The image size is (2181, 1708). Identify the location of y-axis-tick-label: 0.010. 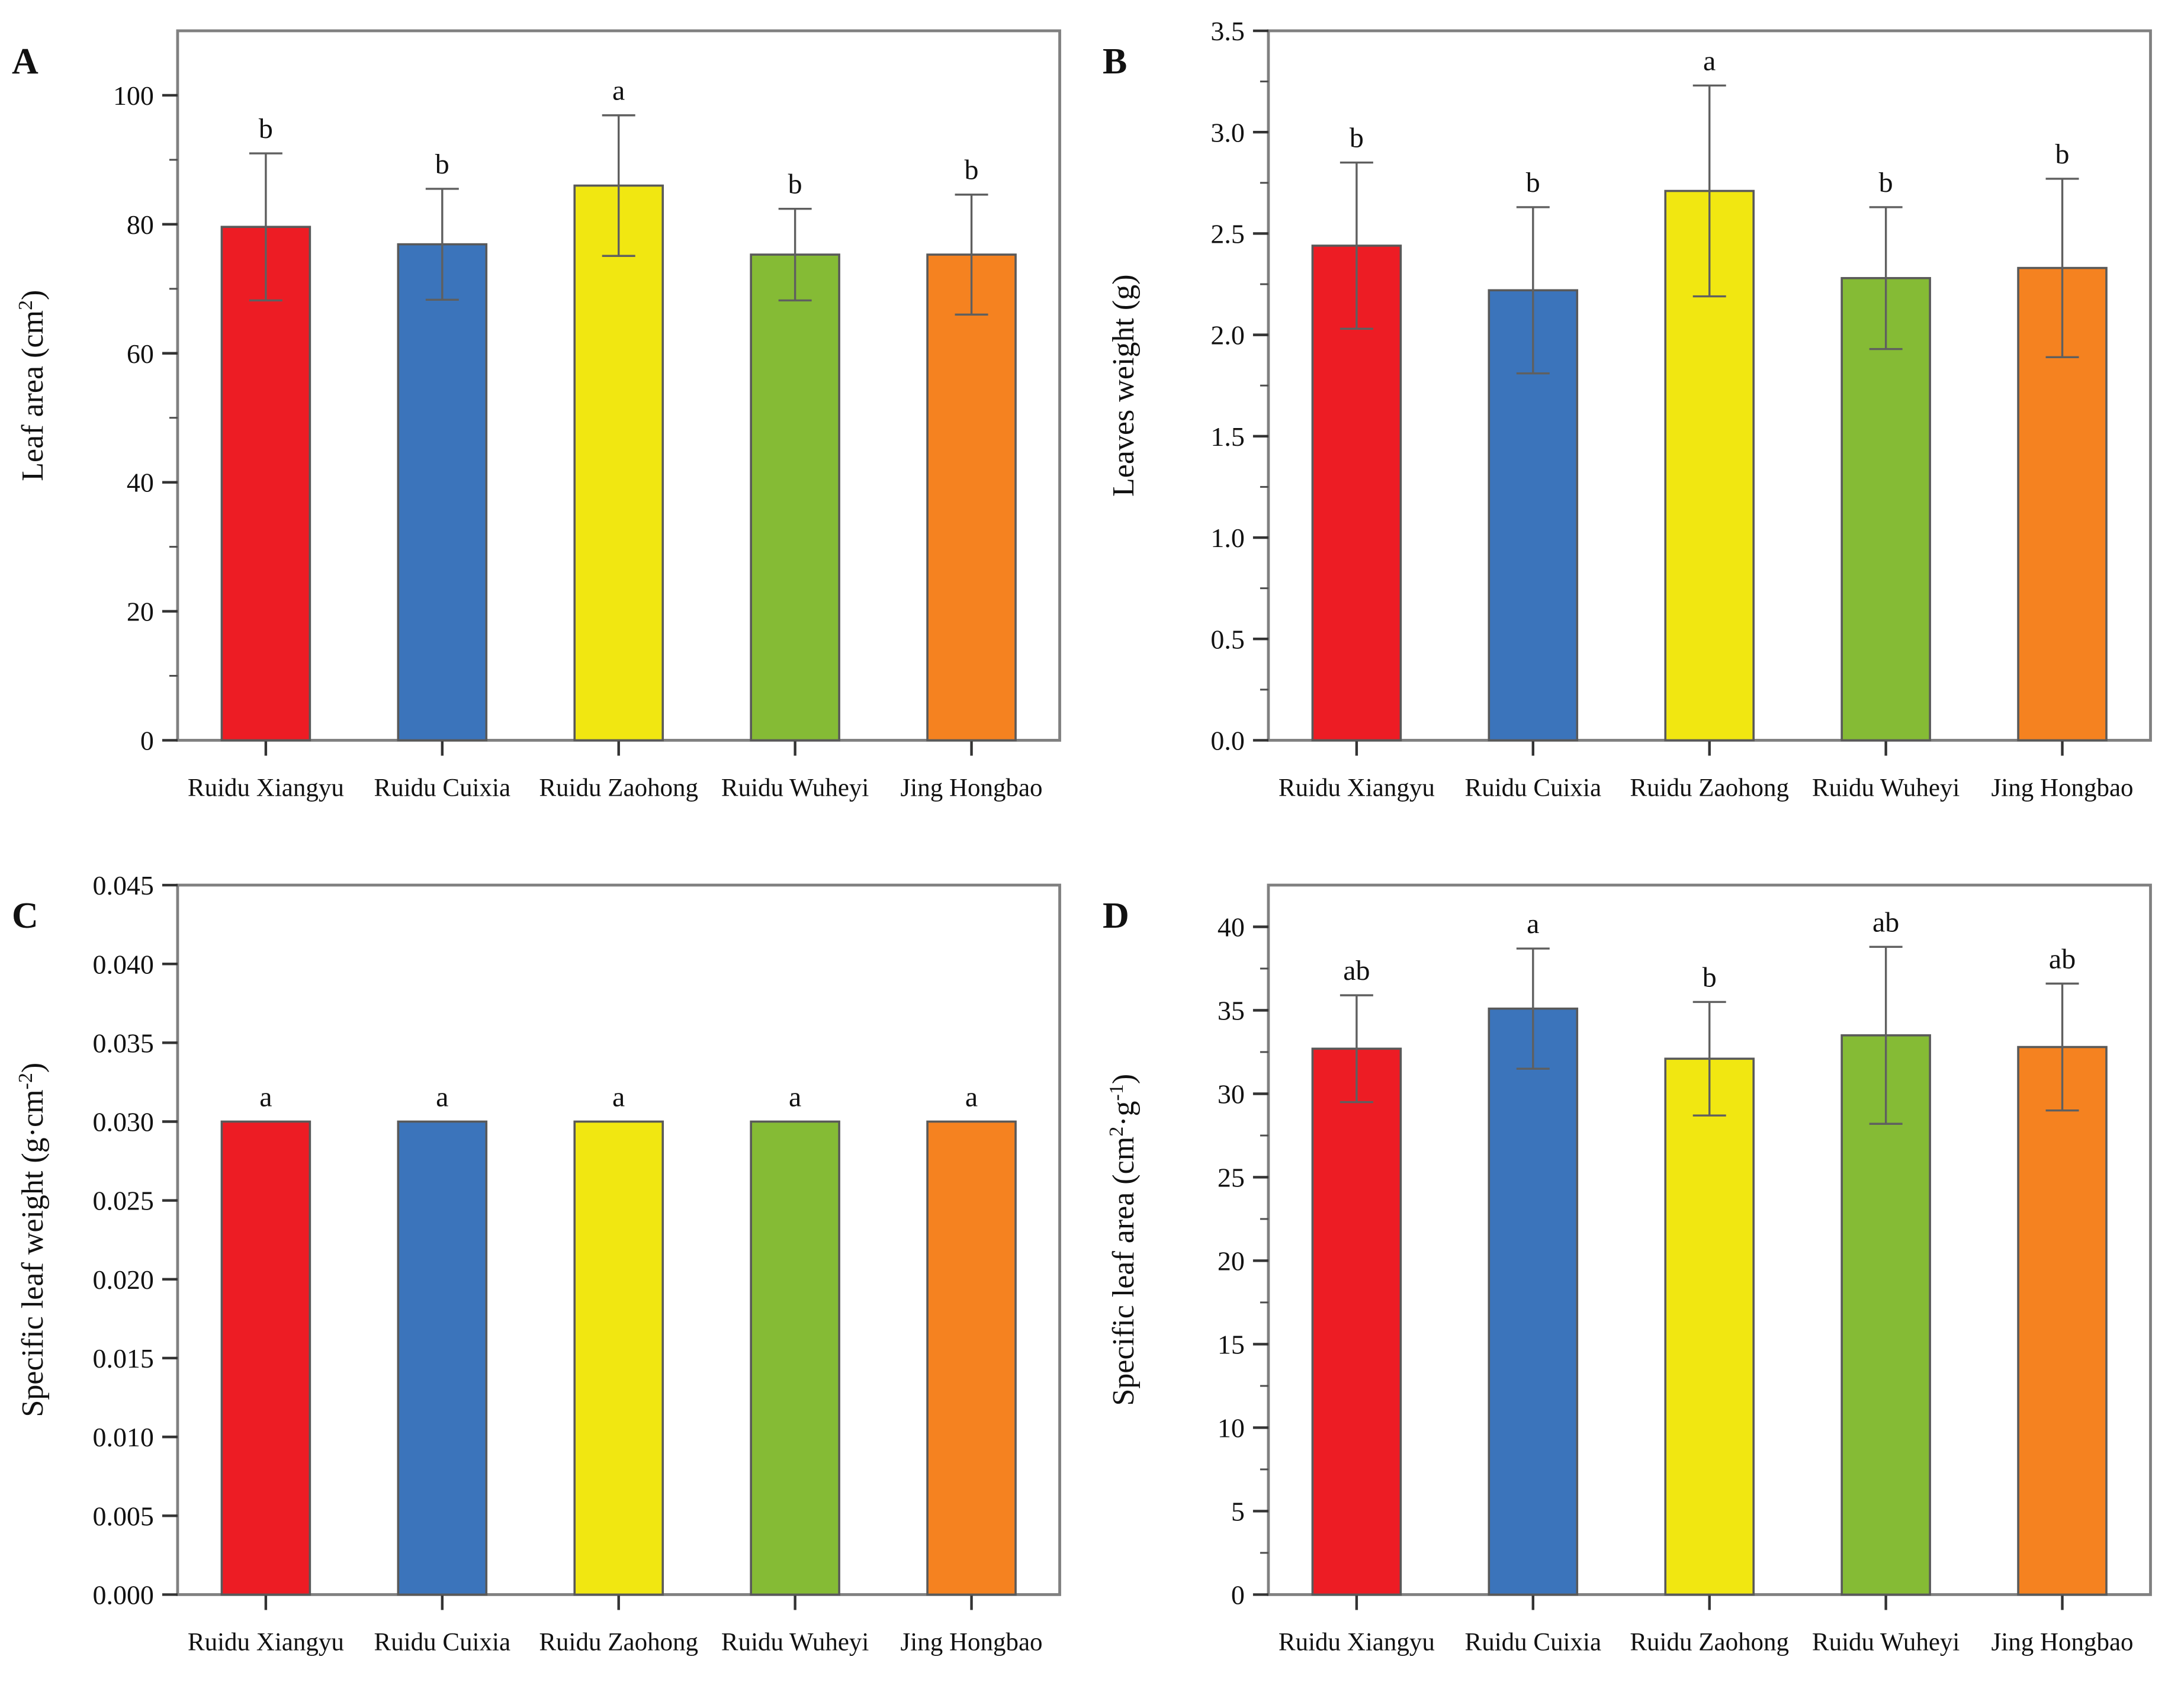
(122, 1437).